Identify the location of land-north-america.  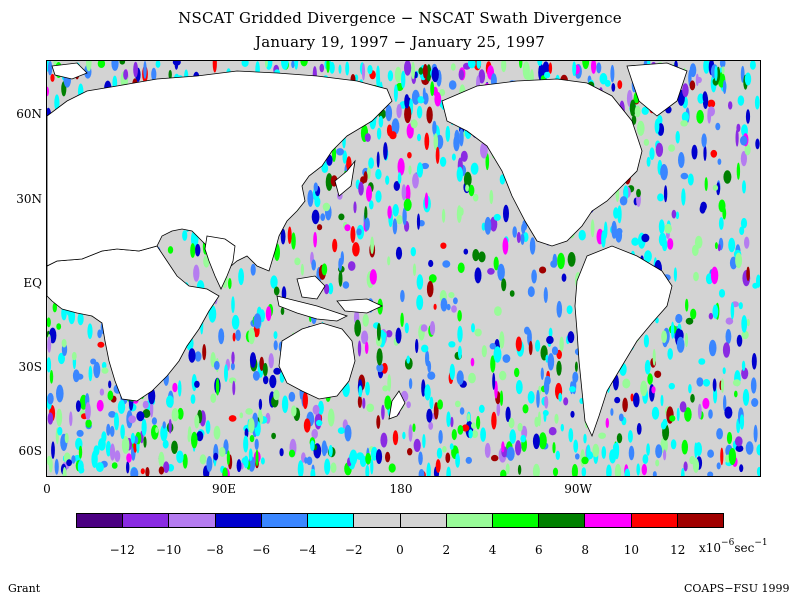
(542, 162).